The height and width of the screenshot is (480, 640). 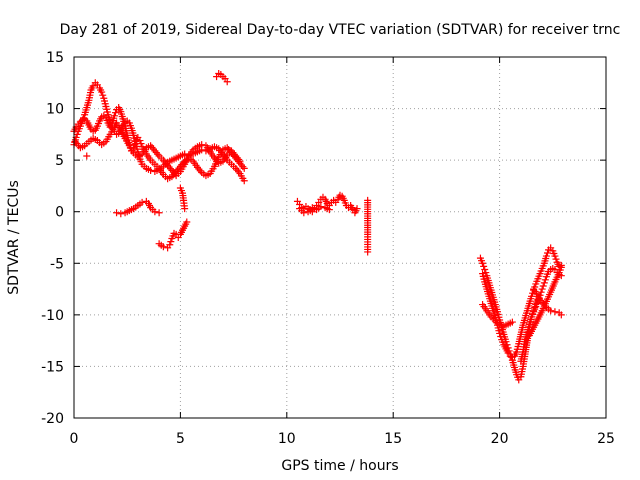 I want to click on x-tick-label: 20, so click(x=500, y=439).